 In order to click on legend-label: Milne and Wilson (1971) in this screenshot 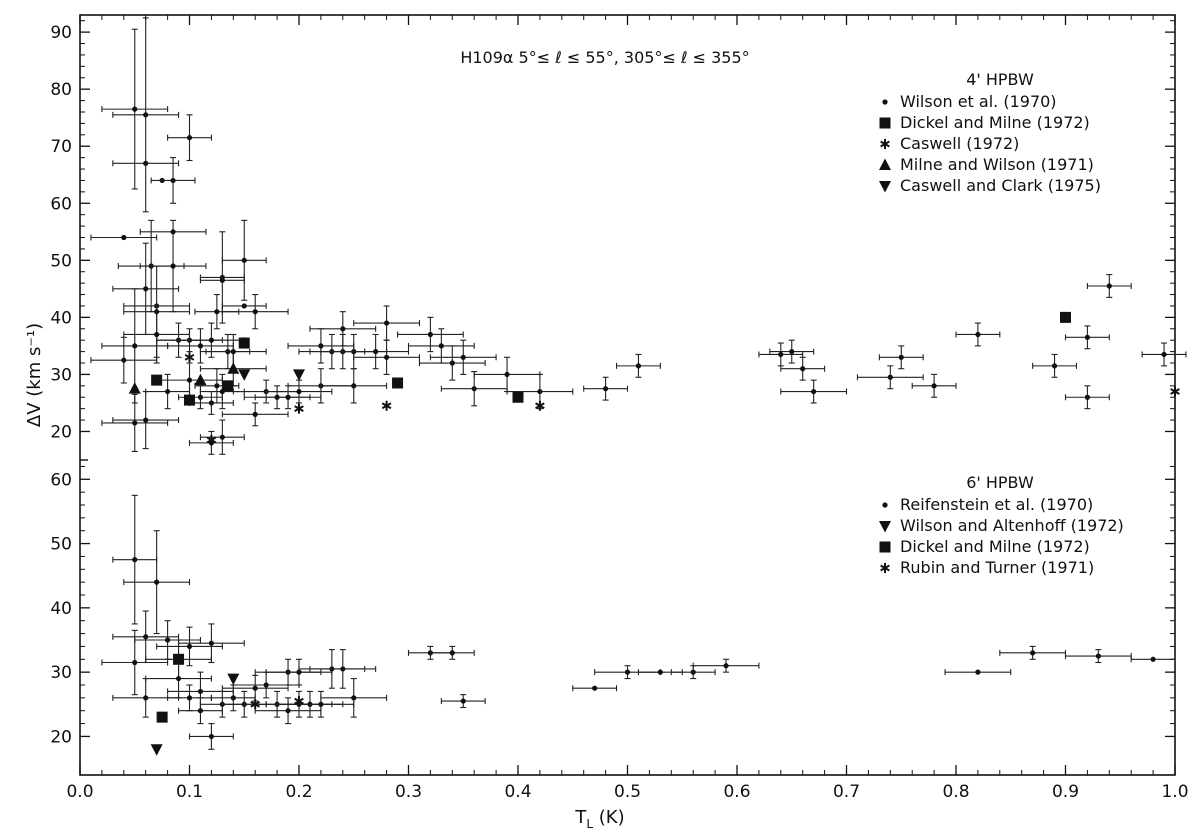, I will do `click(997, 164)`.